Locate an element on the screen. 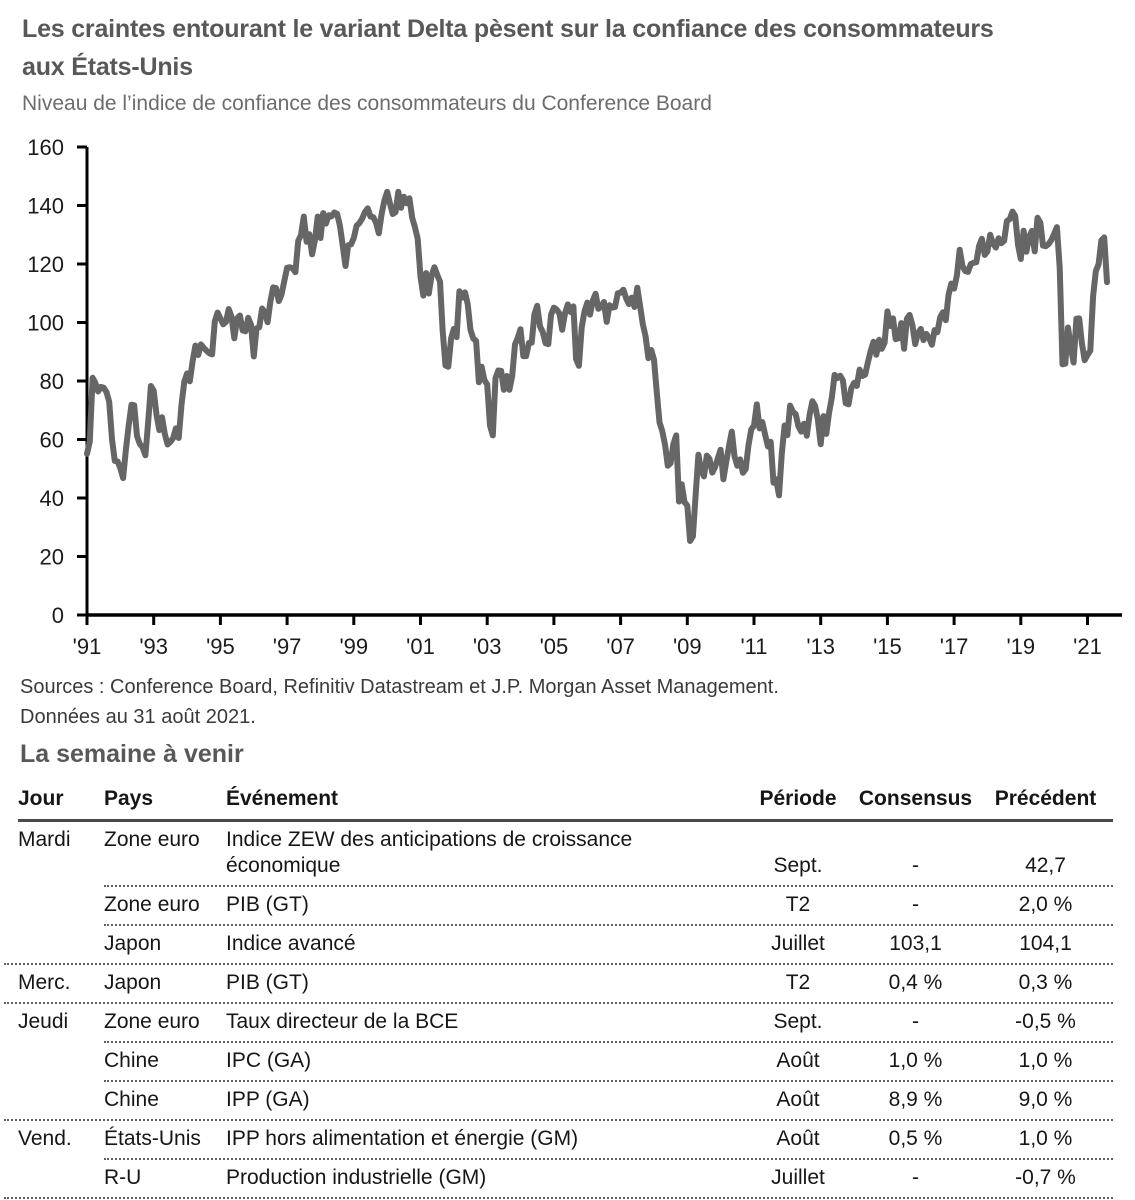 Image resolution: width=1135 pixels, height=1200 pixels. cell-periode: T2 is located at coordinates (798, 904).